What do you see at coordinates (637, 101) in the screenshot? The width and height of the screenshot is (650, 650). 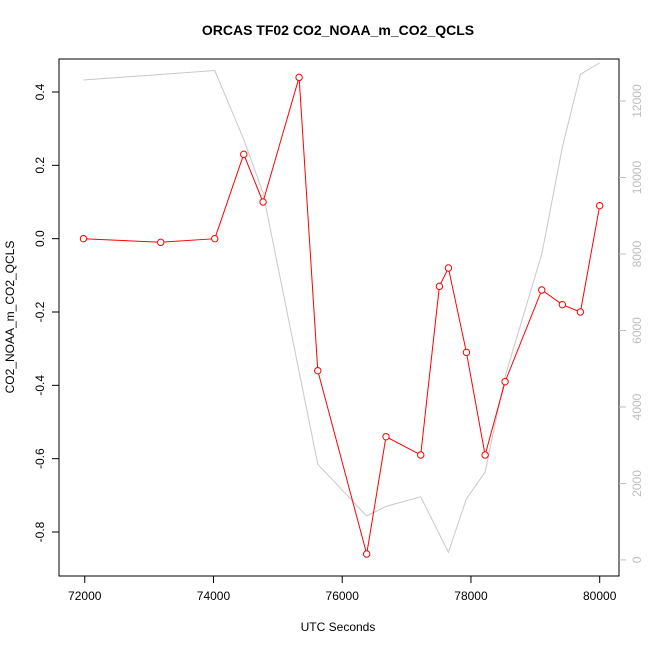 I see `y2-tick-label: 12000` at bounding box center [637, 101].